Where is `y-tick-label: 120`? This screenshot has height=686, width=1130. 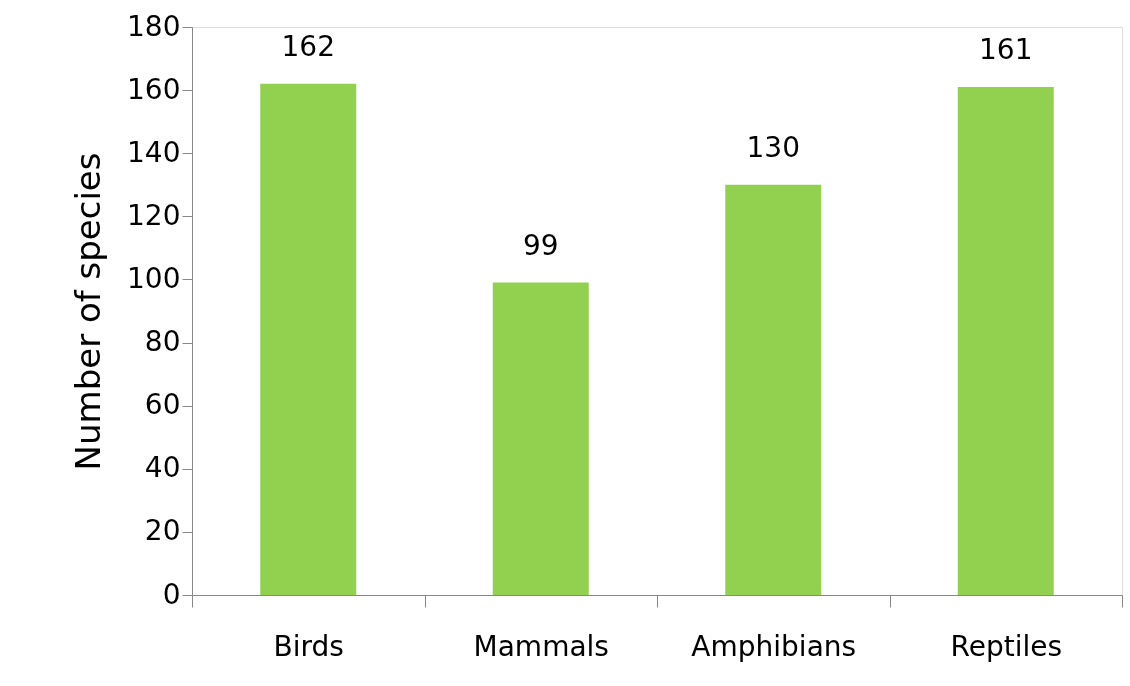 y-tick-label: 120 is located at coordinates (154, 215).